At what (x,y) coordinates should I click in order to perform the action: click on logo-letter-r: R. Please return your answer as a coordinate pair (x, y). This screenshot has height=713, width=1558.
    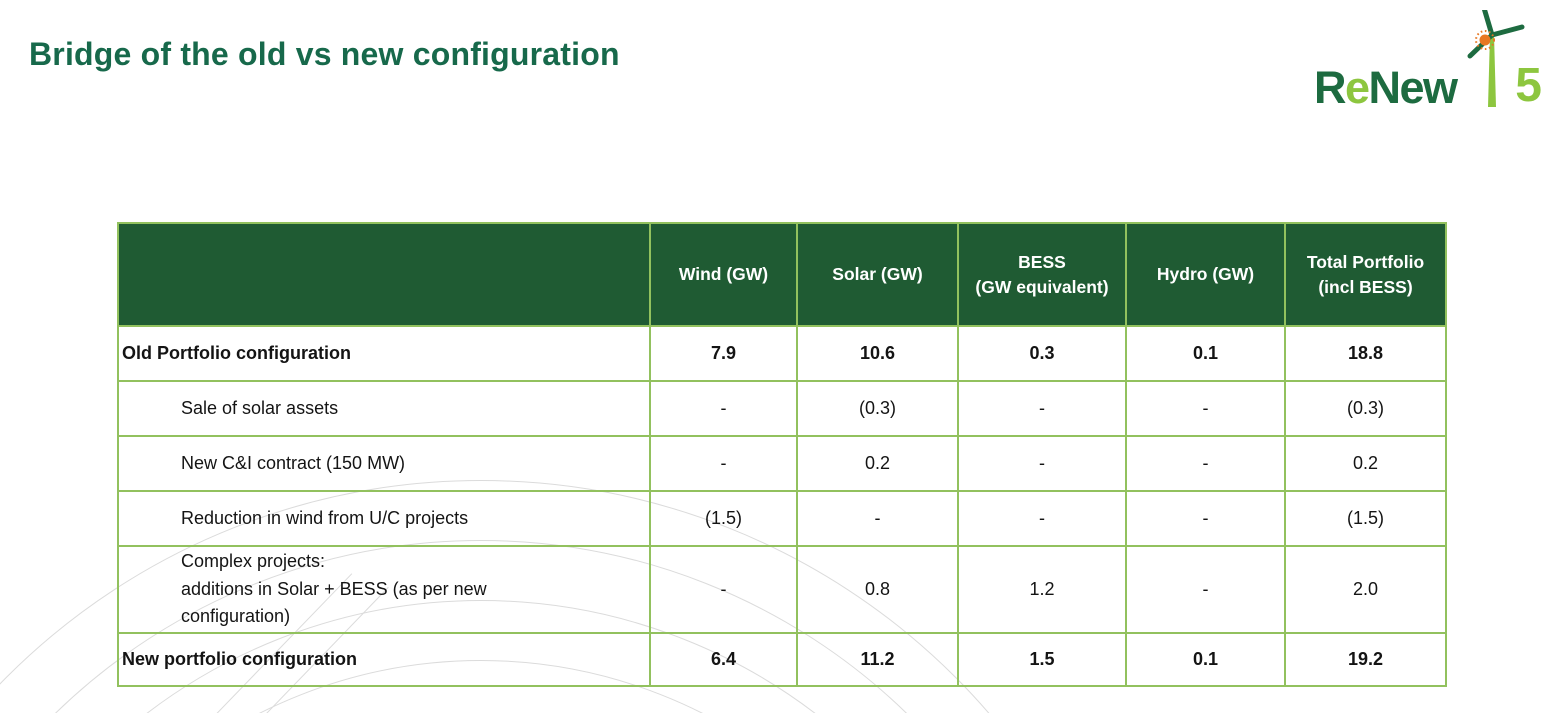
    Looking at the image, I should click on (1330, 87).